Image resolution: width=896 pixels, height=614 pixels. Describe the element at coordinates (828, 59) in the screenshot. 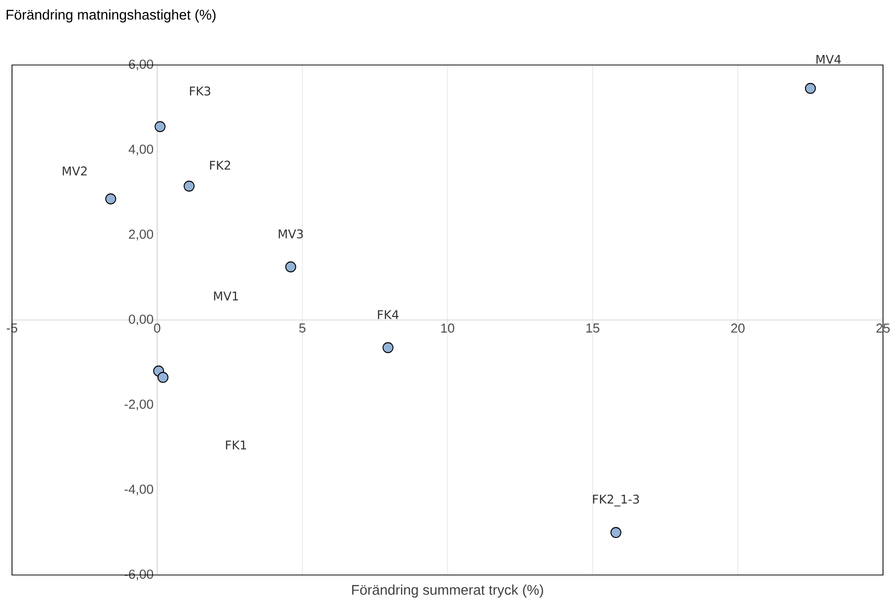

I see `annotation: MV4` at that location.